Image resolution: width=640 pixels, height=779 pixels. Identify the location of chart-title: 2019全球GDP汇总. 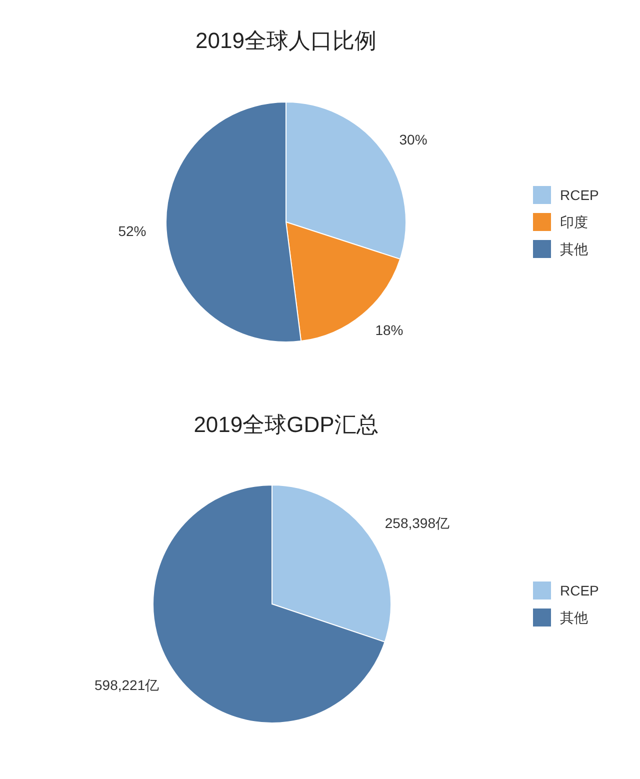
(286, 424).